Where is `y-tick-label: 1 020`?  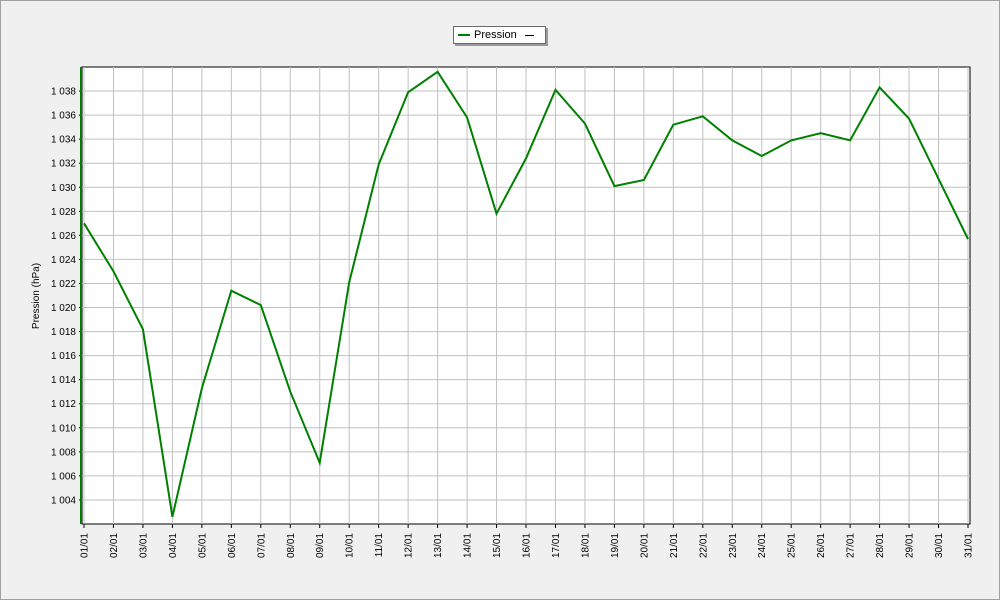
y-tick-label: 1 020 is located at coordinates (63, 308).